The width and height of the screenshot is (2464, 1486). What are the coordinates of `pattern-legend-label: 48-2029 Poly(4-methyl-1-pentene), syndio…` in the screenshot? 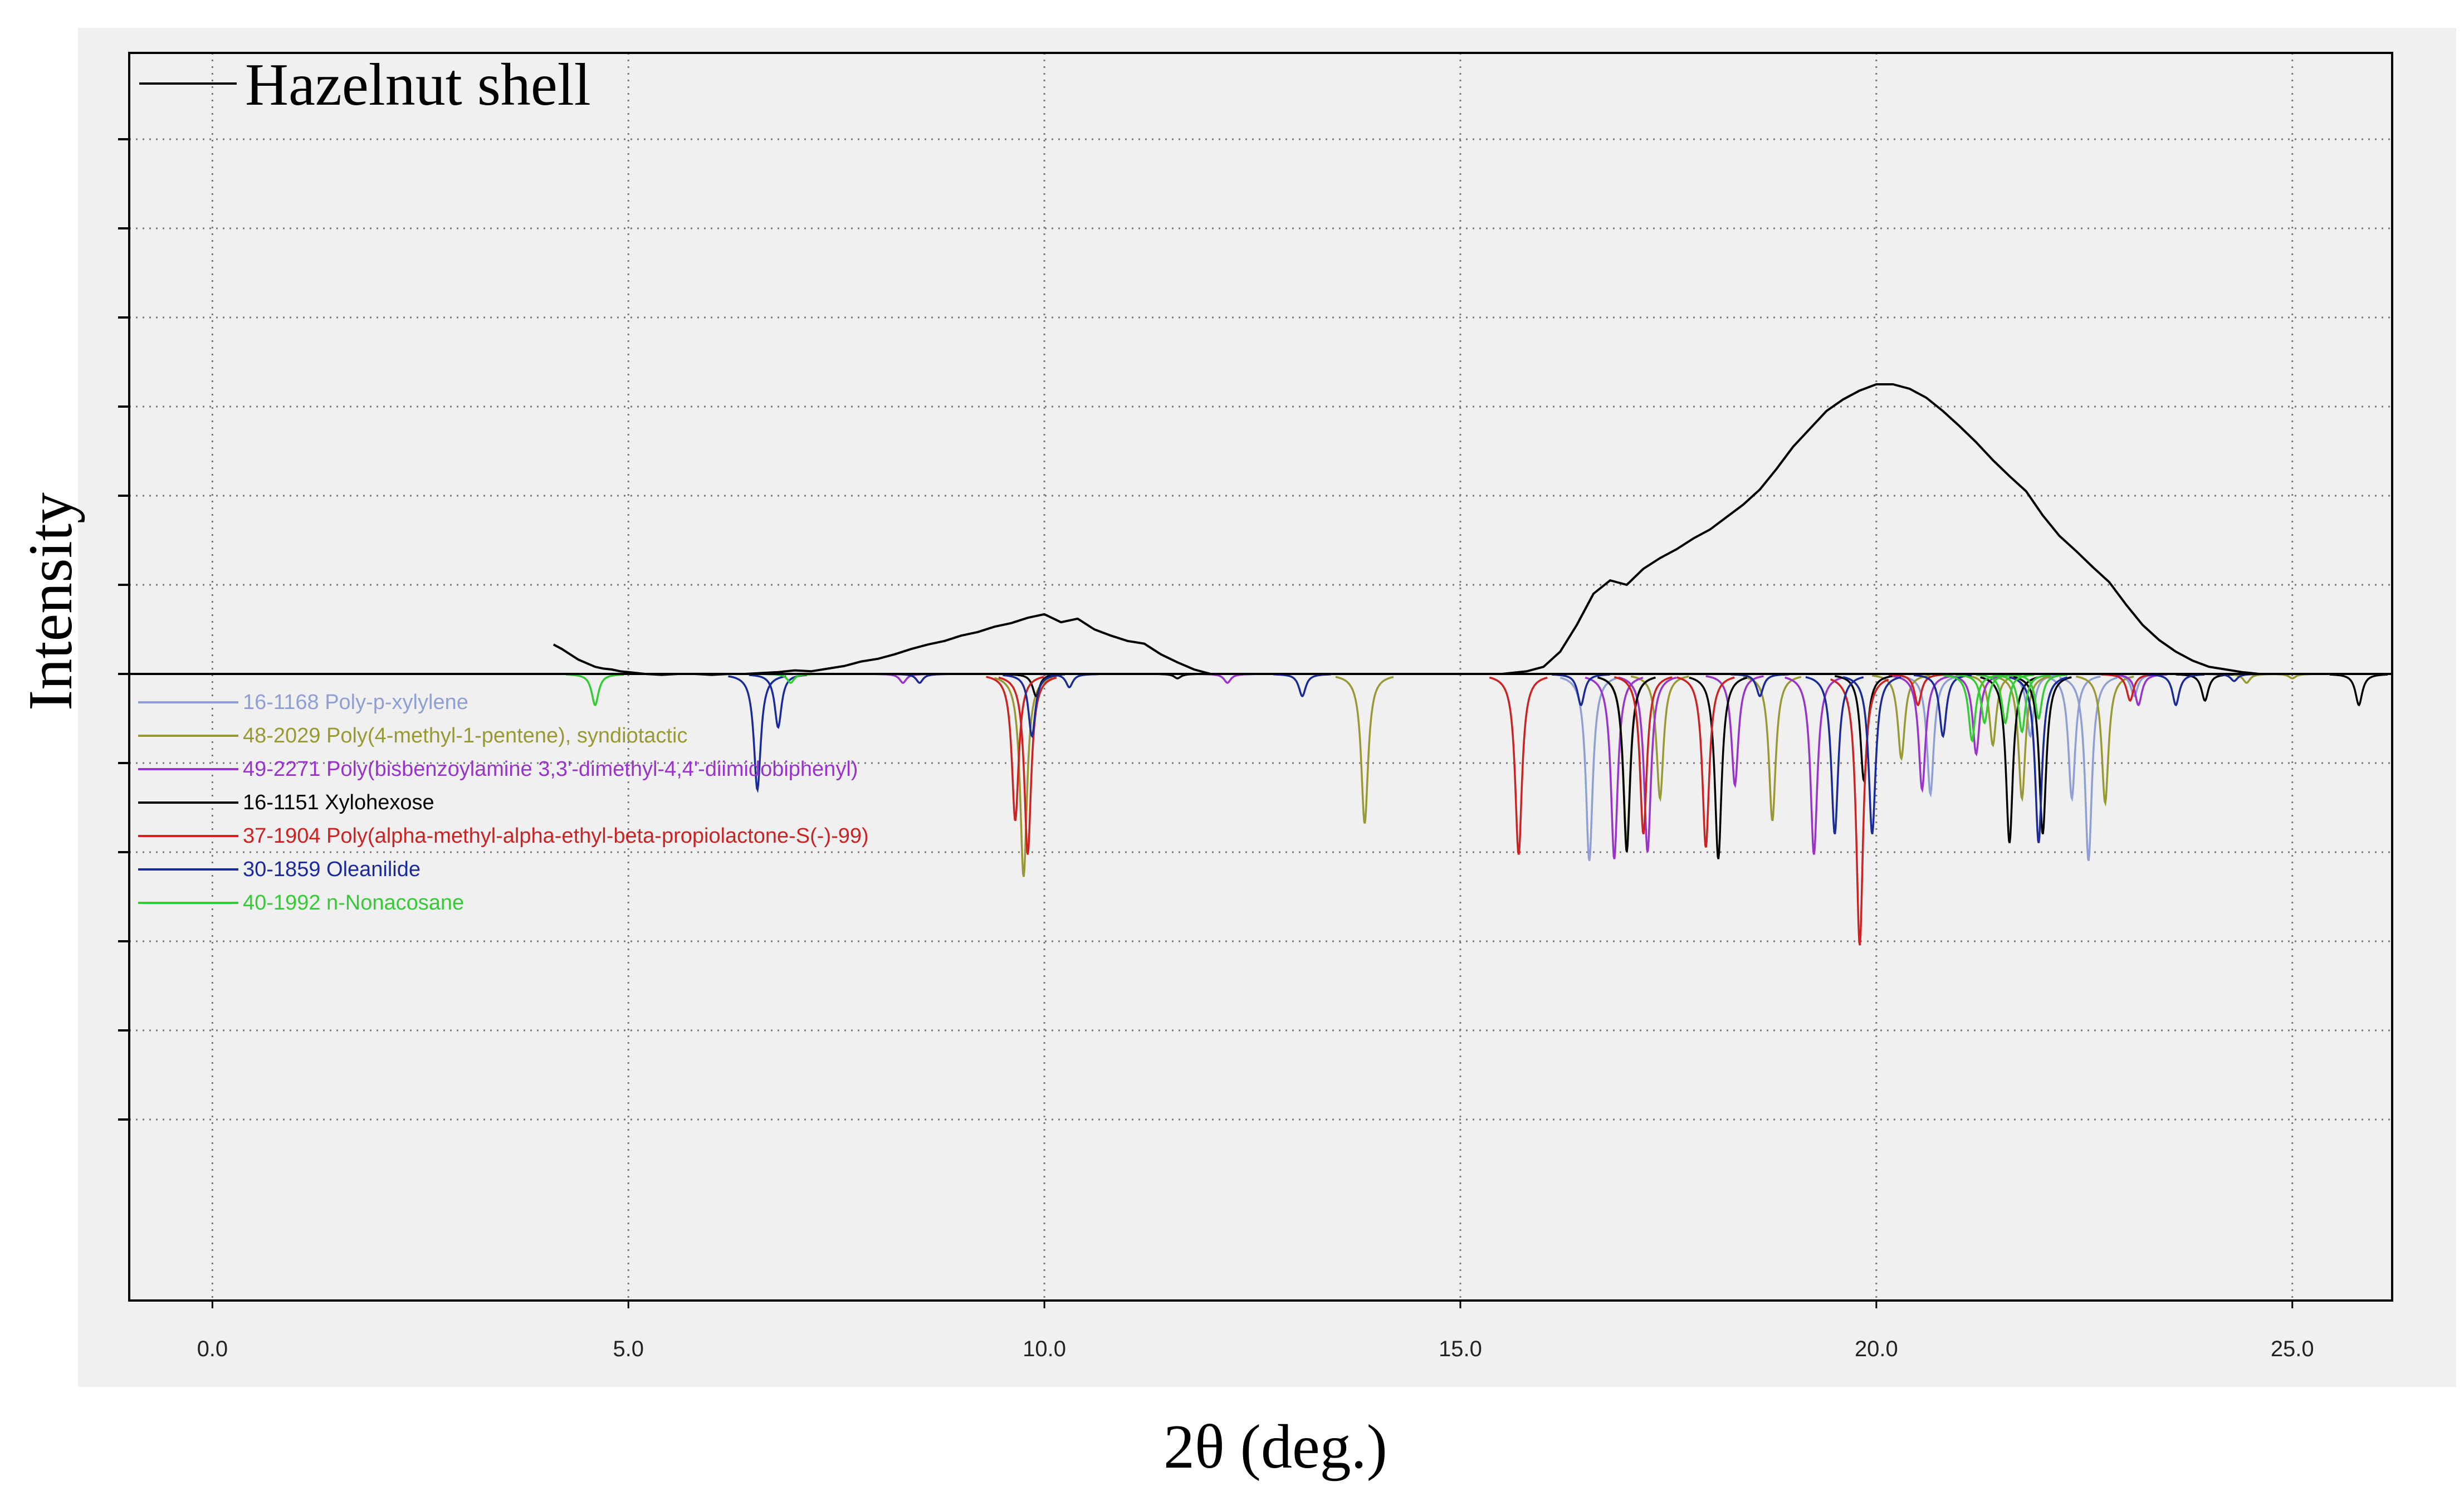 It's located at (465, 735).